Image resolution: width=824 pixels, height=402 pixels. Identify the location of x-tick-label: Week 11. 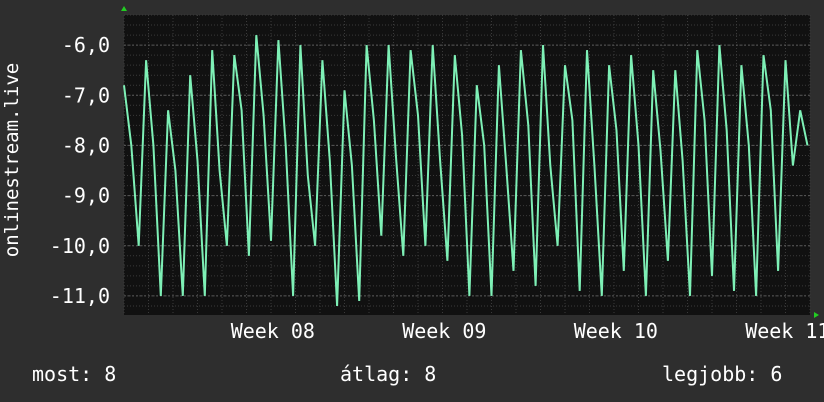
(784, 331).